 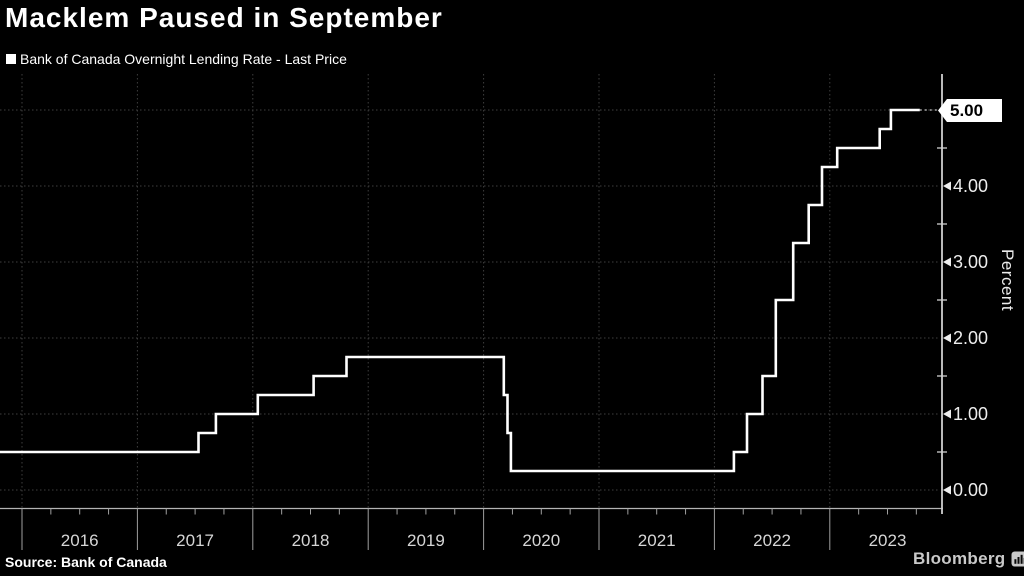 What do you see at coordinates (541, 540) in the screenshot?
I see `x-axis-year-label: 2020` at bounding box center [541, 540].